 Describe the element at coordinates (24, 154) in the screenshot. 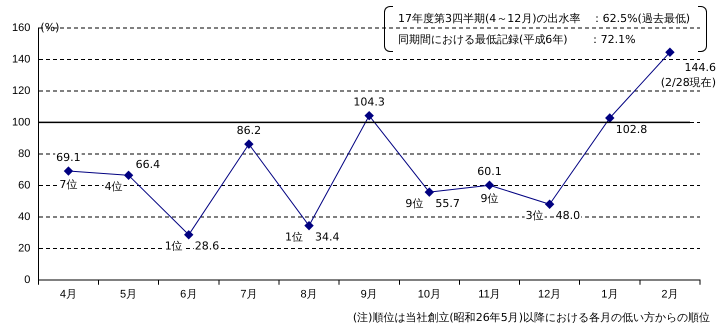

I see `y-tick-label: 80` at that location.